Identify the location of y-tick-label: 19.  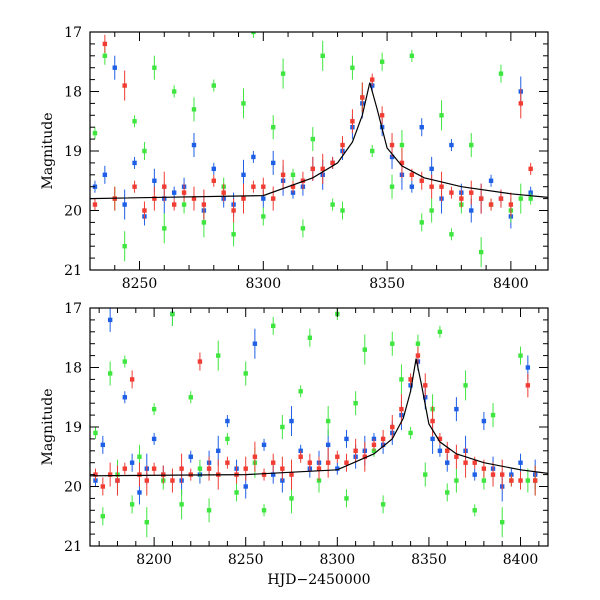
(73, 428).